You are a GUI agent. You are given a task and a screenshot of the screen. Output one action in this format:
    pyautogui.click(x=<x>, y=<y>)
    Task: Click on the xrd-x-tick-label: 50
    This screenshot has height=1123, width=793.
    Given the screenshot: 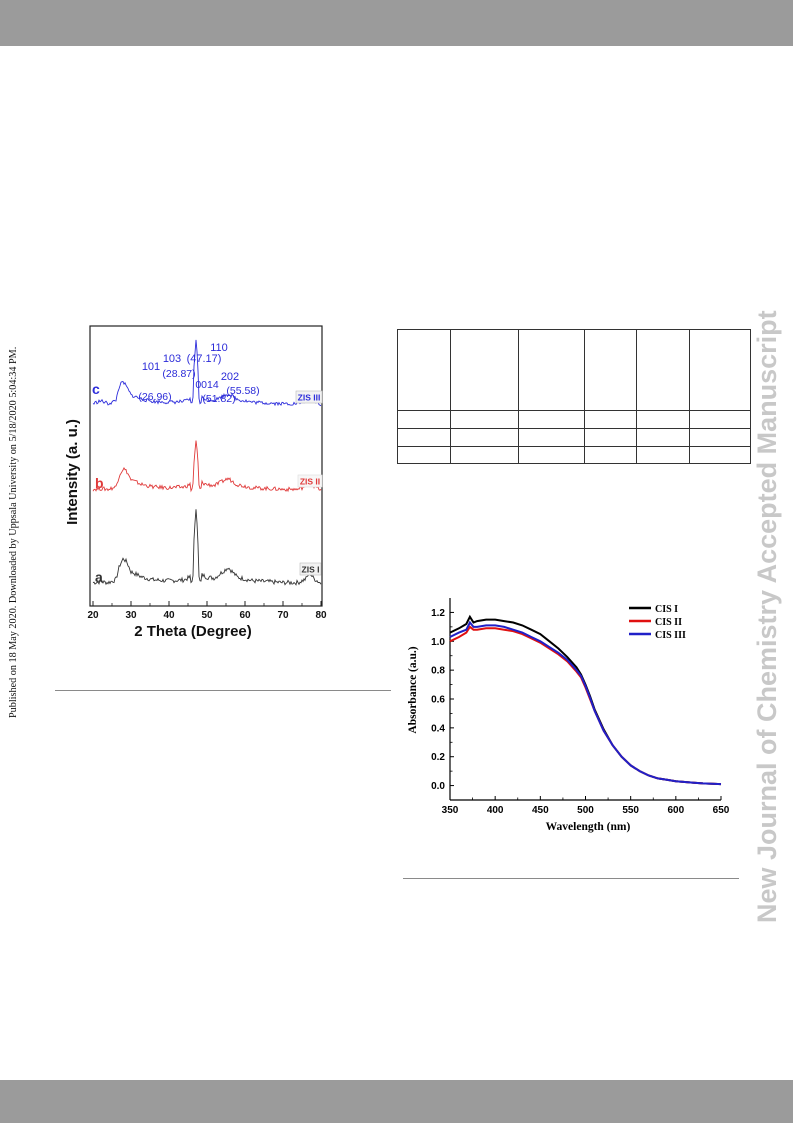 What is the action you would take?
    pyautogui.click(x=207, y=615)
    